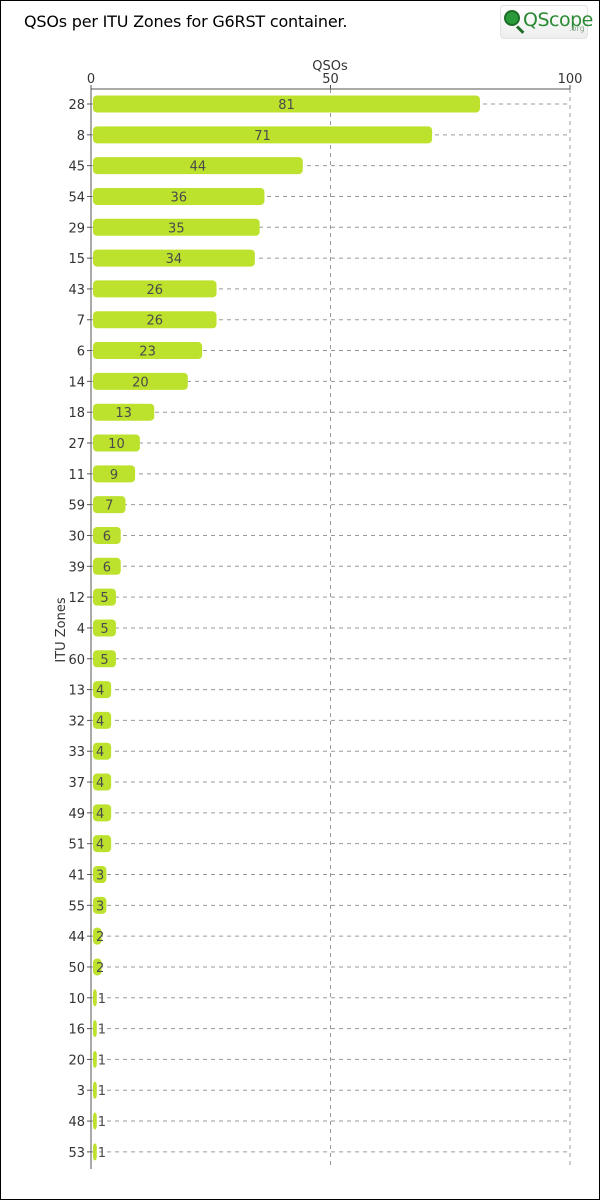 This screenshot has width=600, height=1200. I want to click on category-label: 53, so click(76, 1153).